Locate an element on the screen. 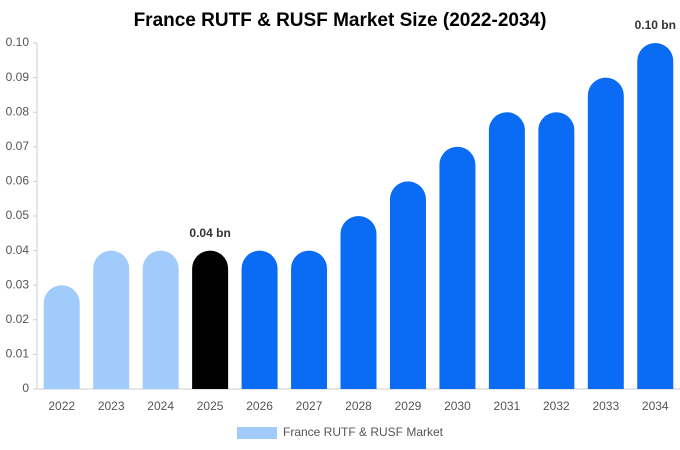 The height and width of the screenshot is (450, 680). x-tick-label: 2025 is located at coordinates (210, 406).